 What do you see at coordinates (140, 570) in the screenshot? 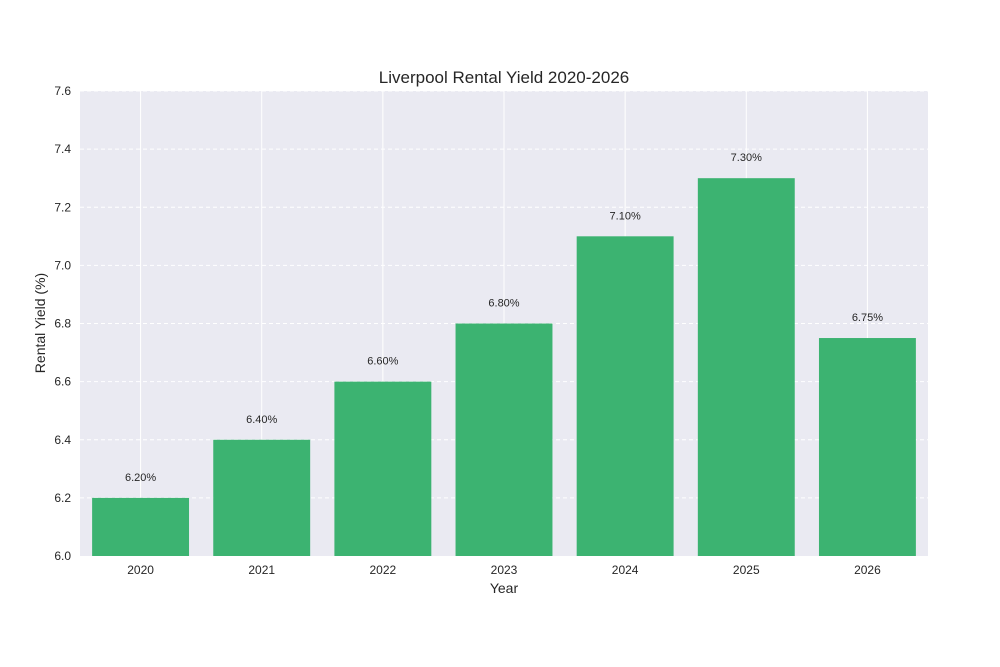
I see `x-tick-label: 2020` at bounding box center [140, 570].